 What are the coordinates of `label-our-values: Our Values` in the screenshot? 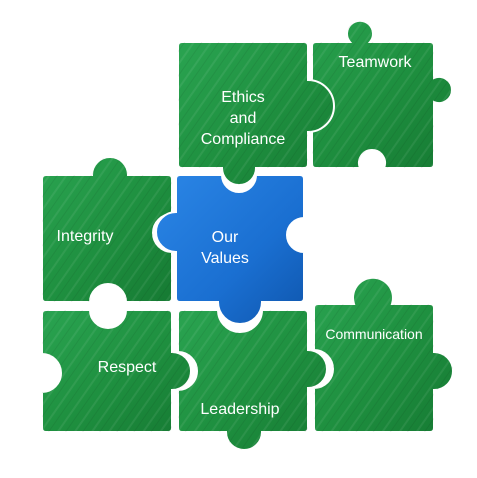 It's located at (225, 249).